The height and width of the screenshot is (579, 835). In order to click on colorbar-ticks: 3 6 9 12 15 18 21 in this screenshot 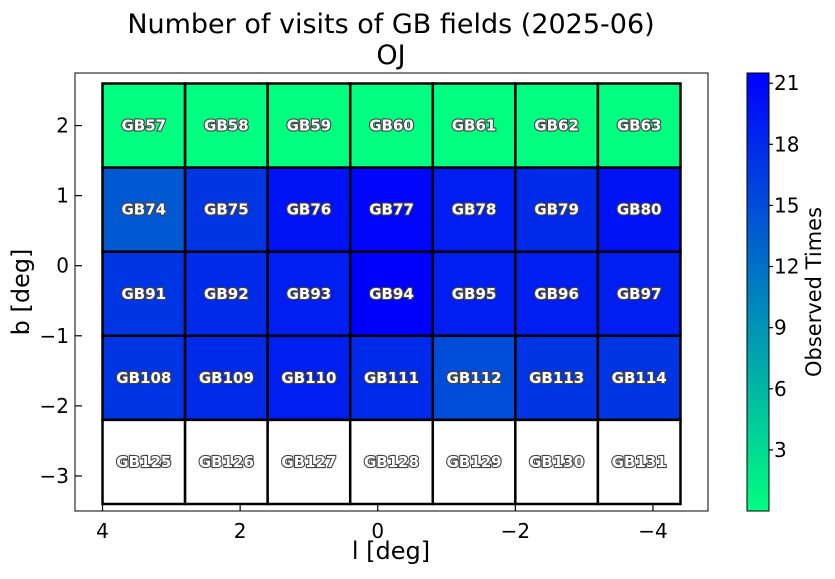, I will do `click(784, 266)`.